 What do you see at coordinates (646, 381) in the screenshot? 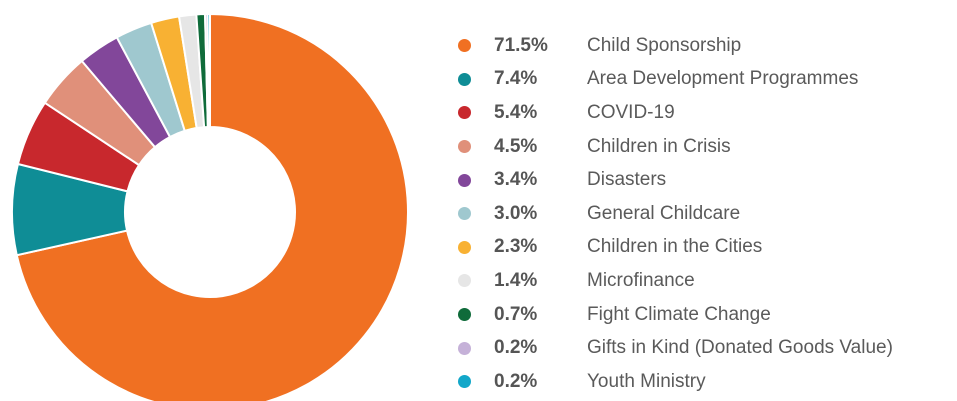
I see `legend-label: Youth Ministry` at bounding box center [646, 381].